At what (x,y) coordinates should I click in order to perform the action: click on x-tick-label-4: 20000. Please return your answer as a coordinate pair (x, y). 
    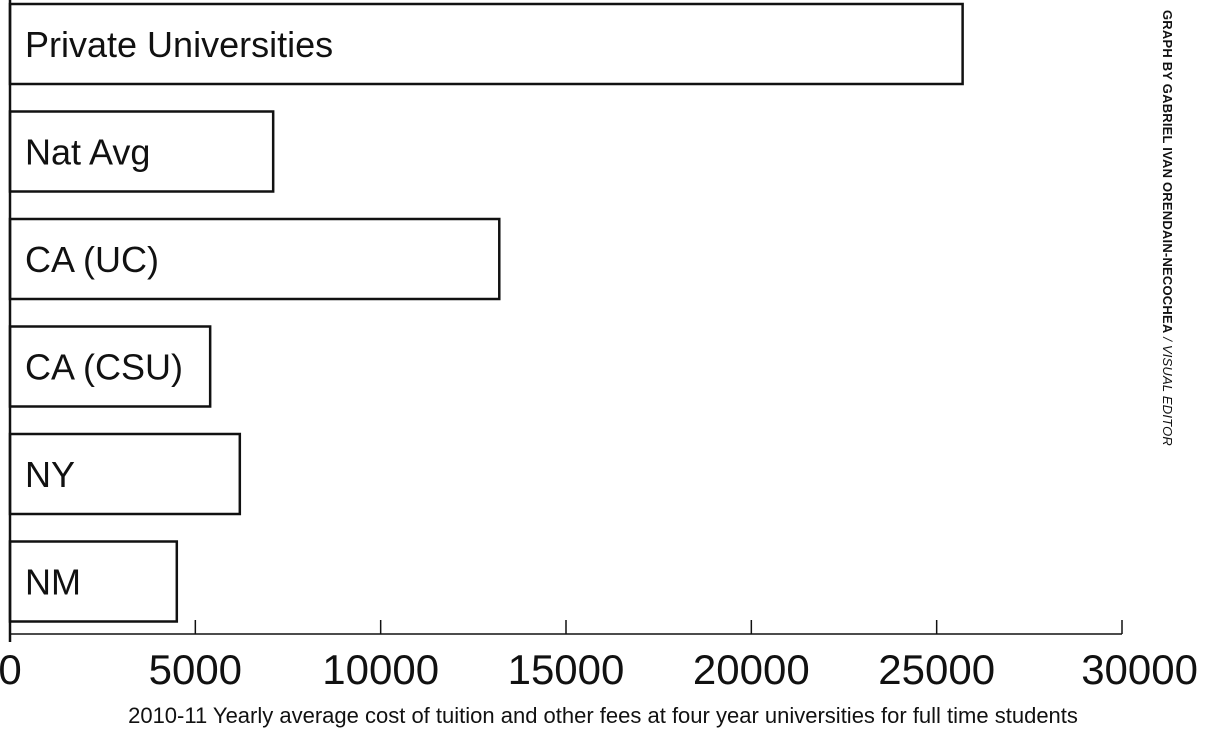
    Looking at the image, I should click on (751, 669).